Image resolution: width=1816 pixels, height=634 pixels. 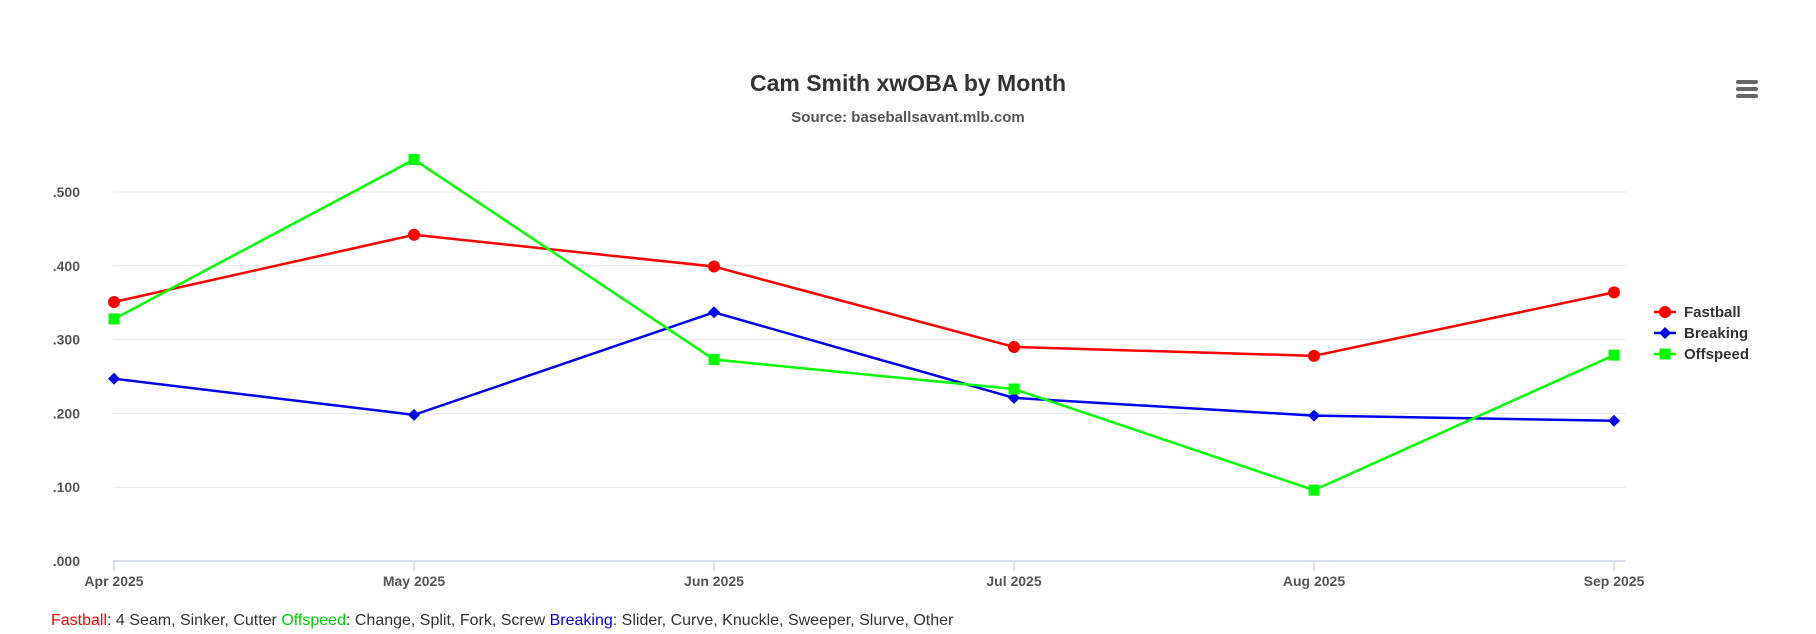 I want to click on y-tick-label: .500, so click(x=66, y=192).